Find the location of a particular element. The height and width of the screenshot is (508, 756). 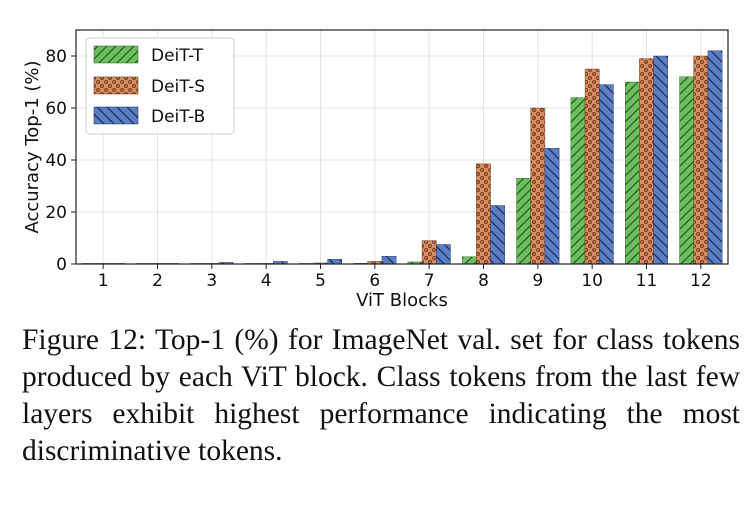

x-tick-label: 12 is located at coordinates (701, 281).